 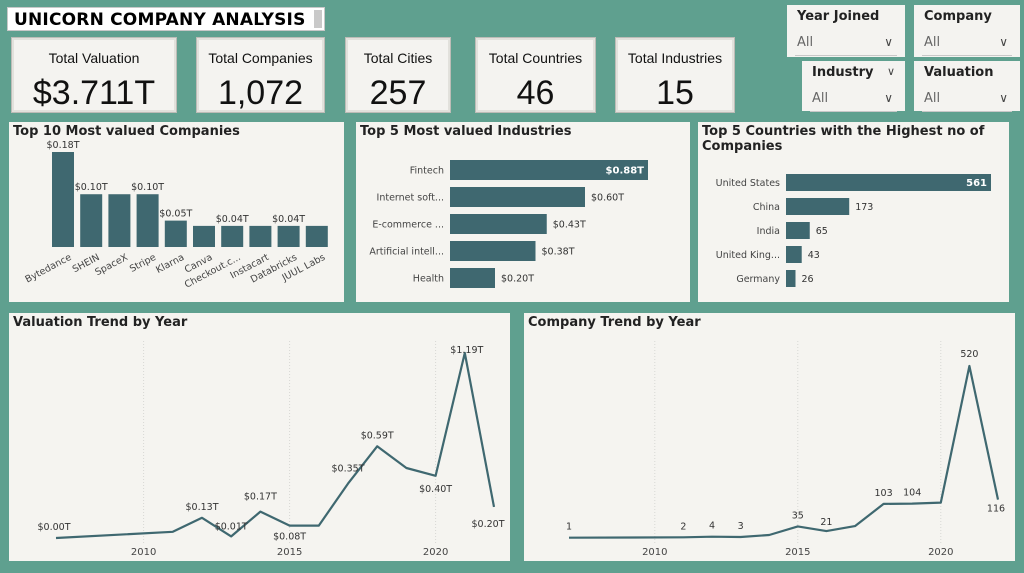 What do you see at coordinates (260, 58) in the screenshot?
I see `card-label: Total Companies` at bounding box center [260, 58].